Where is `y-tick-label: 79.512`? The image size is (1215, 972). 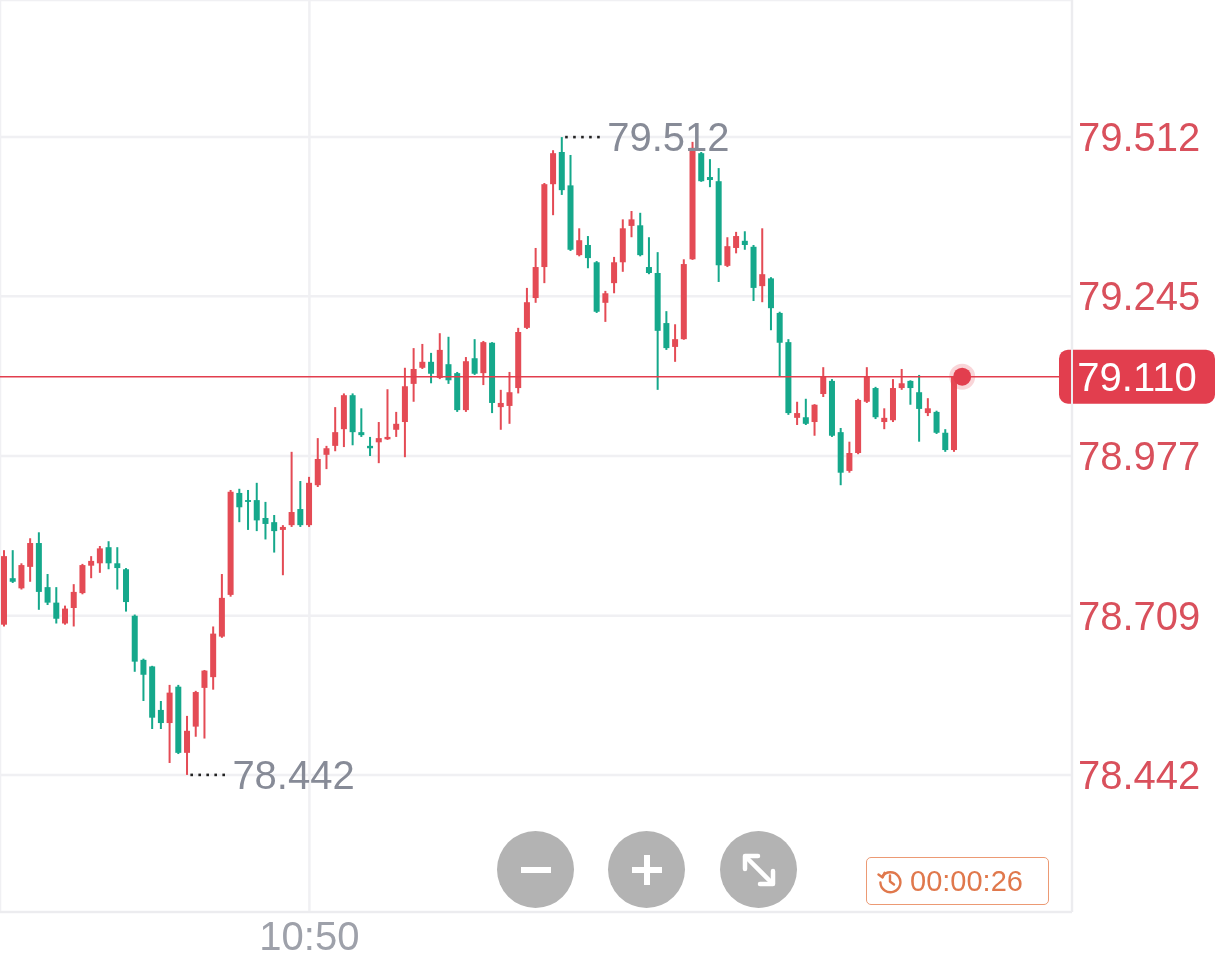 y-tick-label: 79.512 is located at coordinates (1139, 137).